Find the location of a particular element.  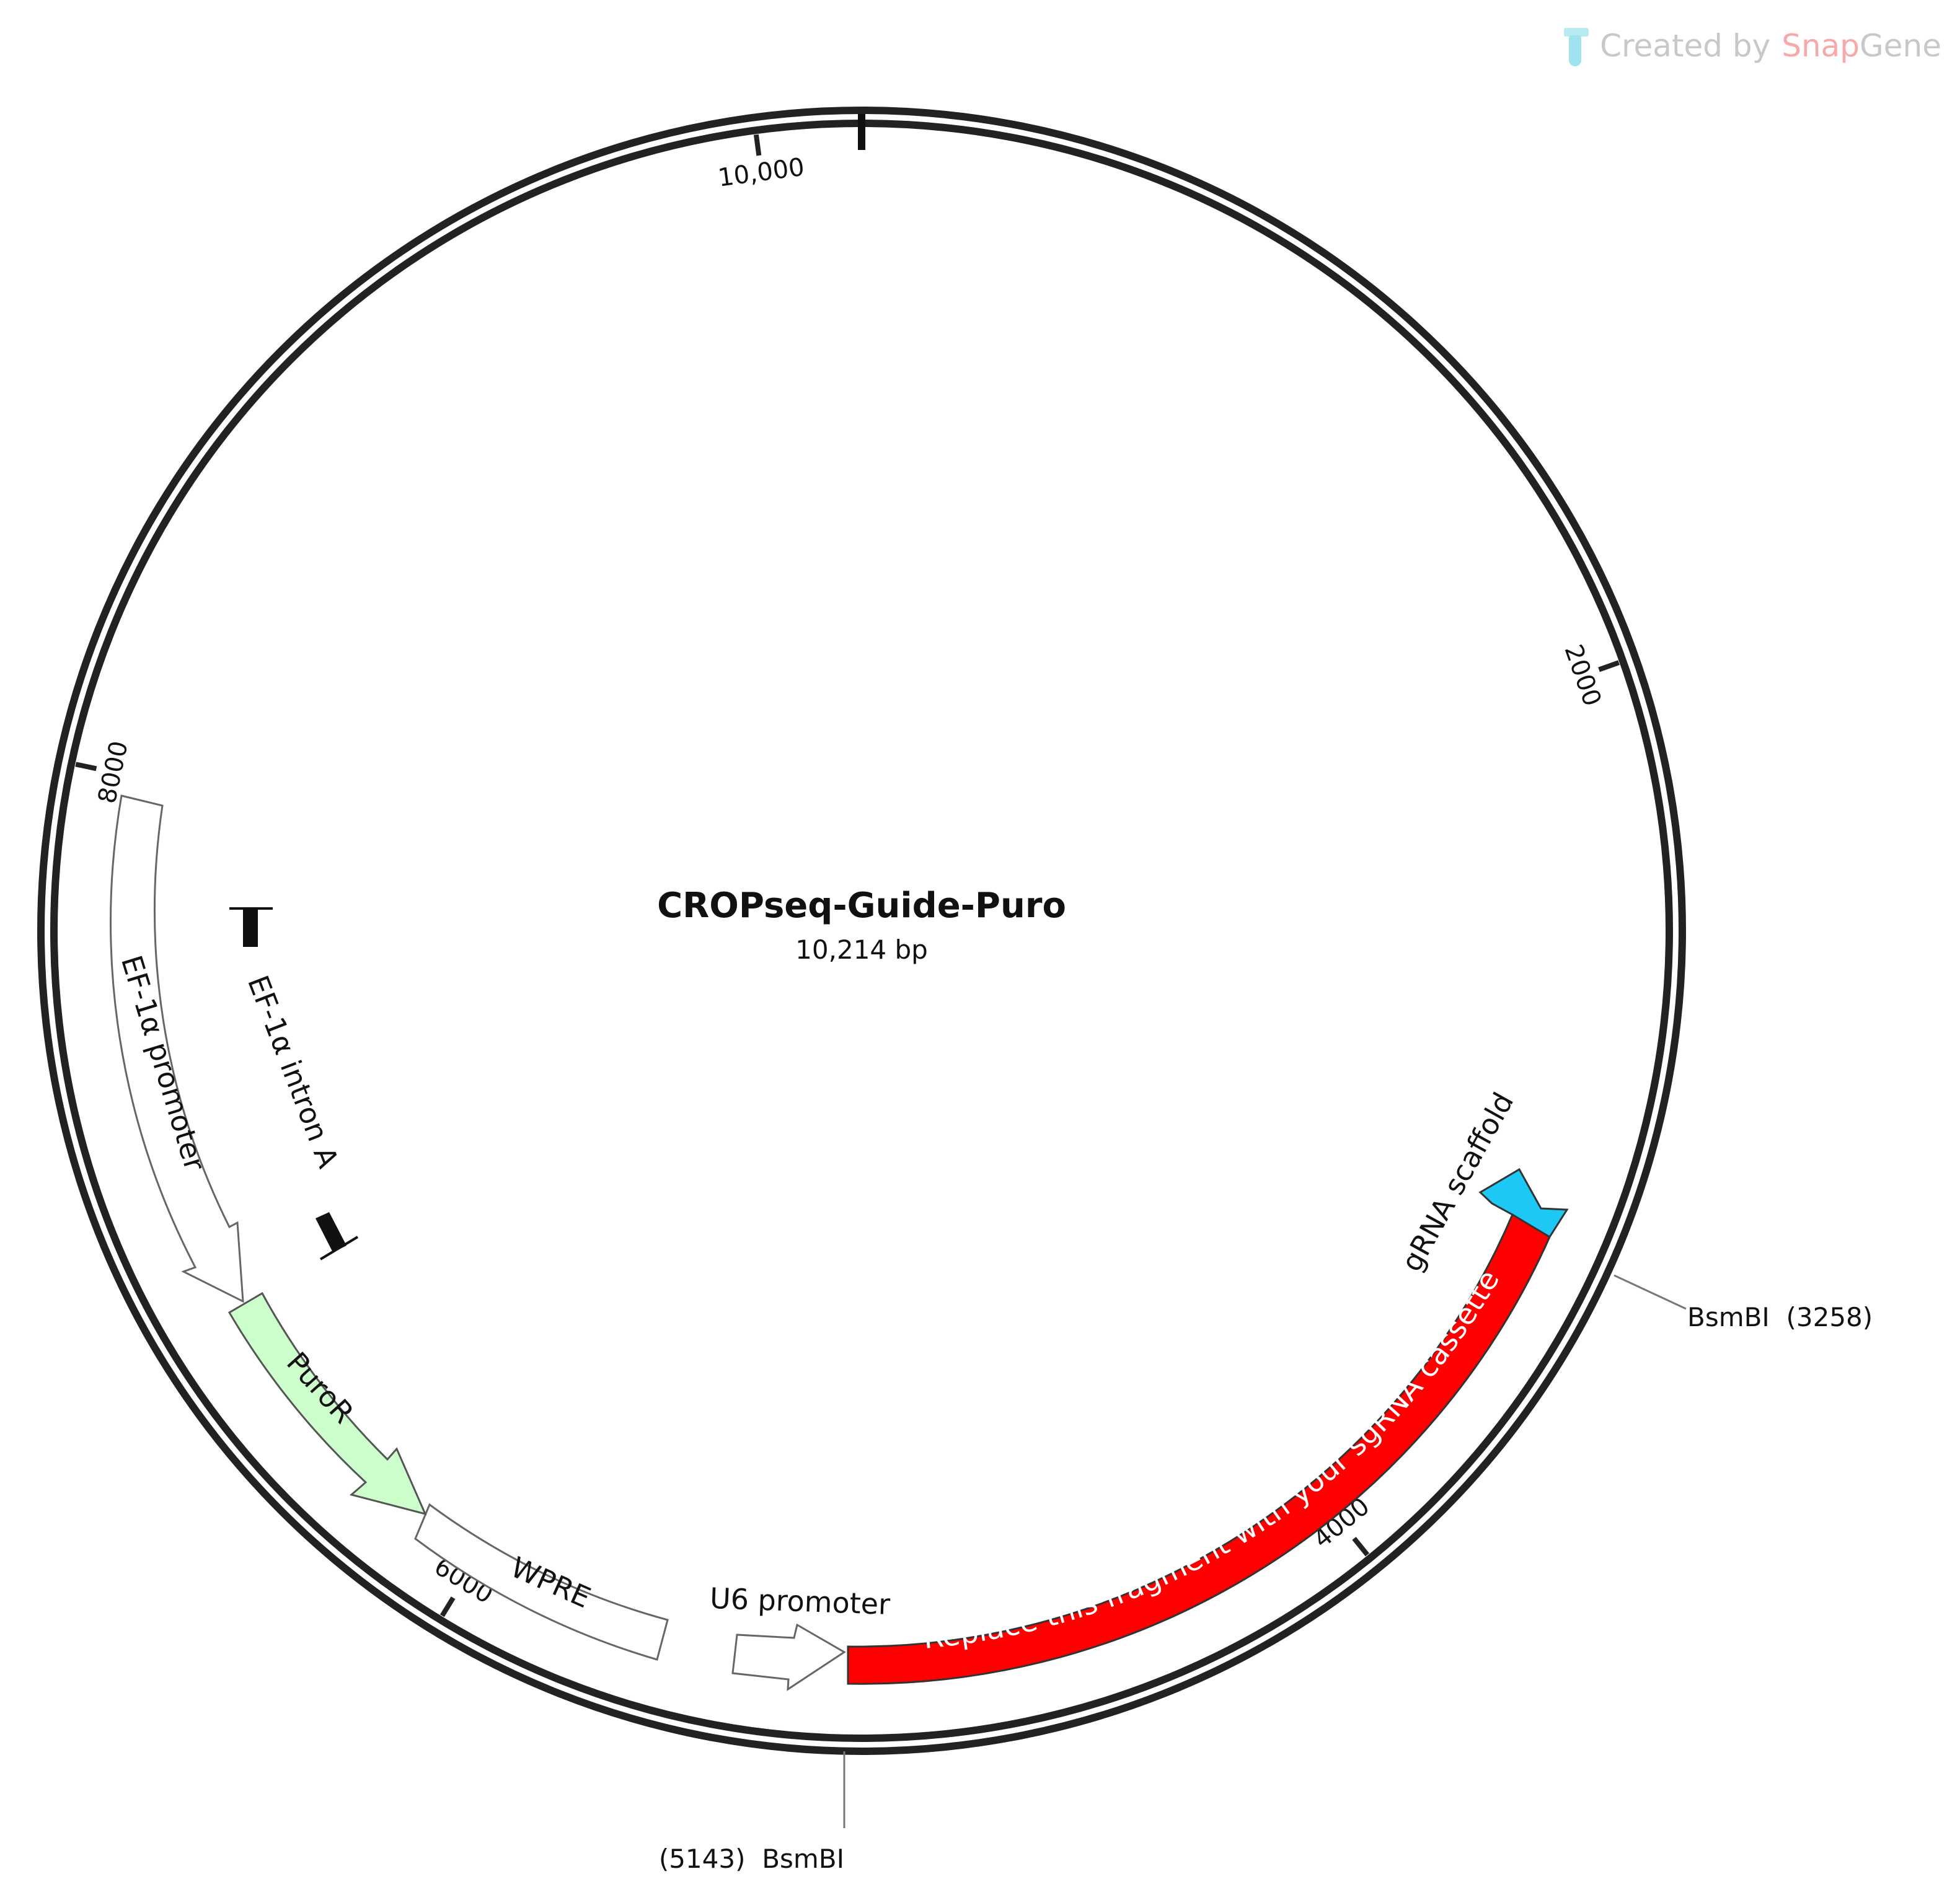

site-label: BsmBI (3258) is located at coordinates (1780, 1317).